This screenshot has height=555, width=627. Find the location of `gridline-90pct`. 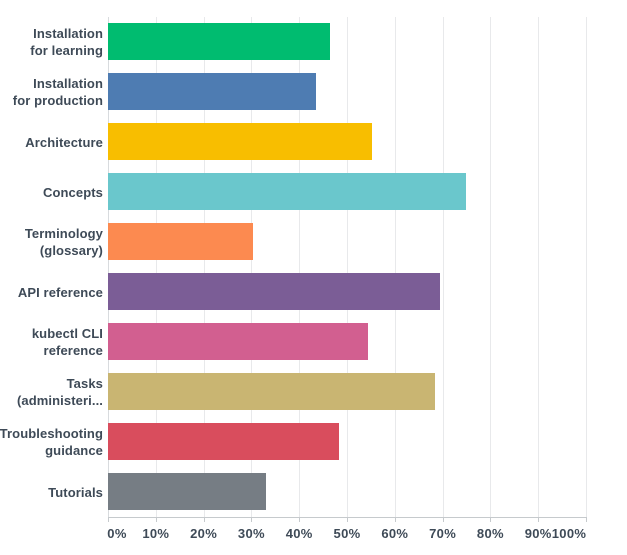

gridline-90pct is located at coordinates (539, 267).